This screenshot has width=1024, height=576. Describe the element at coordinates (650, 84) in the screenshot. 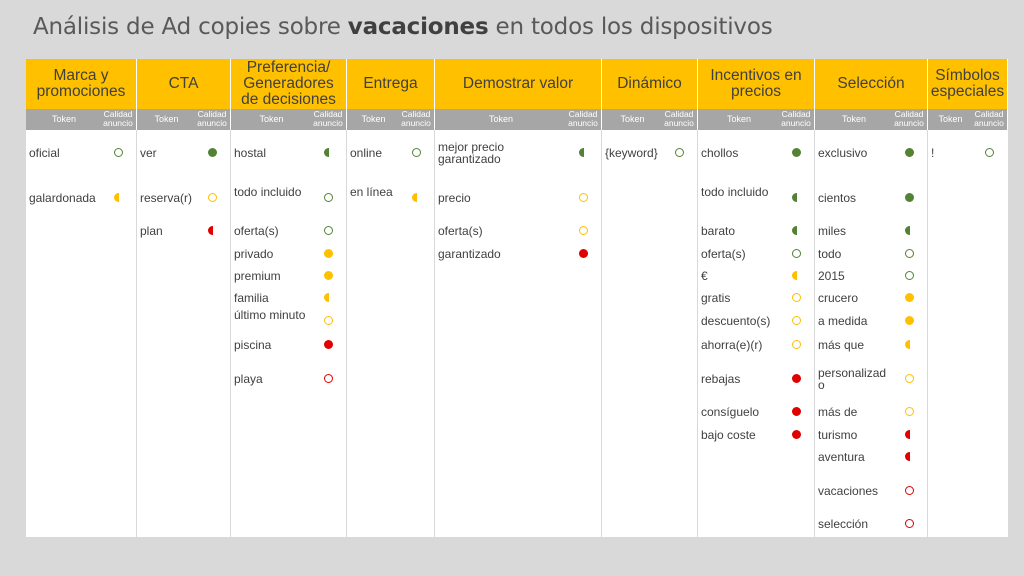

I see `column-header: Dinámico` at that location.